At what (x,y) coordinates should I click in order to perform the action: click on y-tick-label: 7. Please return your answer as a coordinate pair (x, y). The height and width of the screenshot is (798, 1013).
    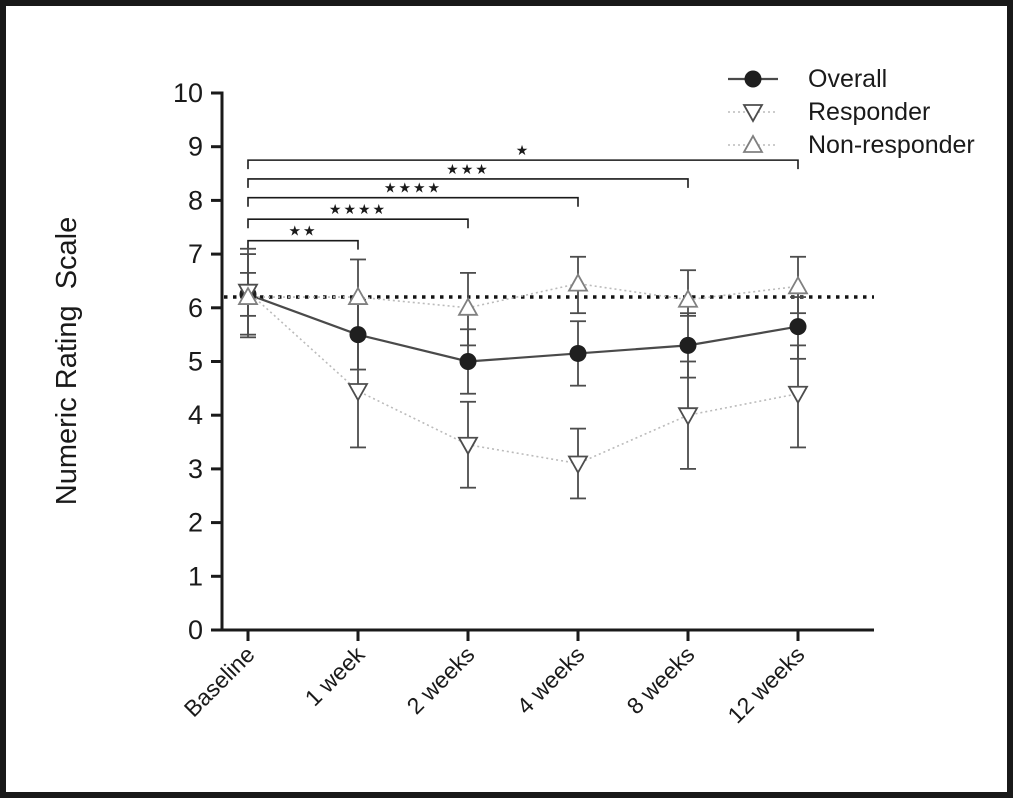
    Looking at the image, I should click on (195, 254).